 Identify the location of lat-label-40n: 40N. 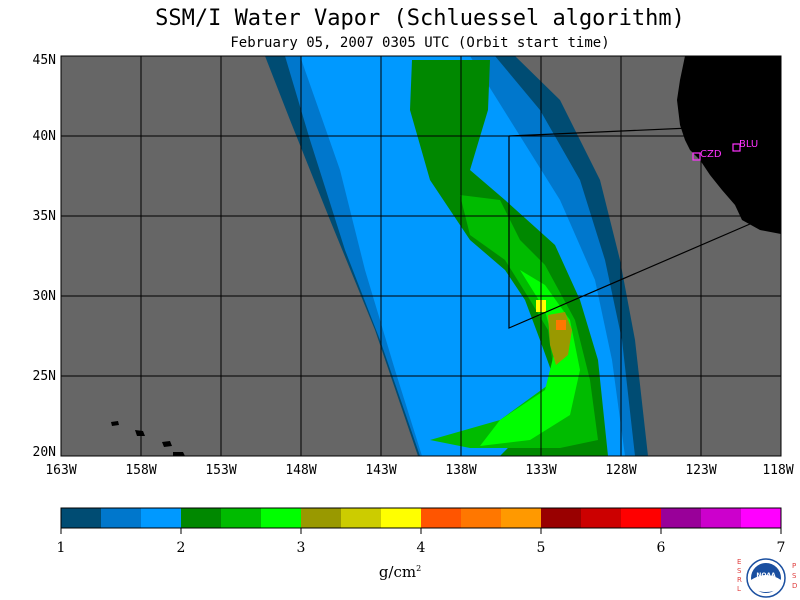
(44, 136).